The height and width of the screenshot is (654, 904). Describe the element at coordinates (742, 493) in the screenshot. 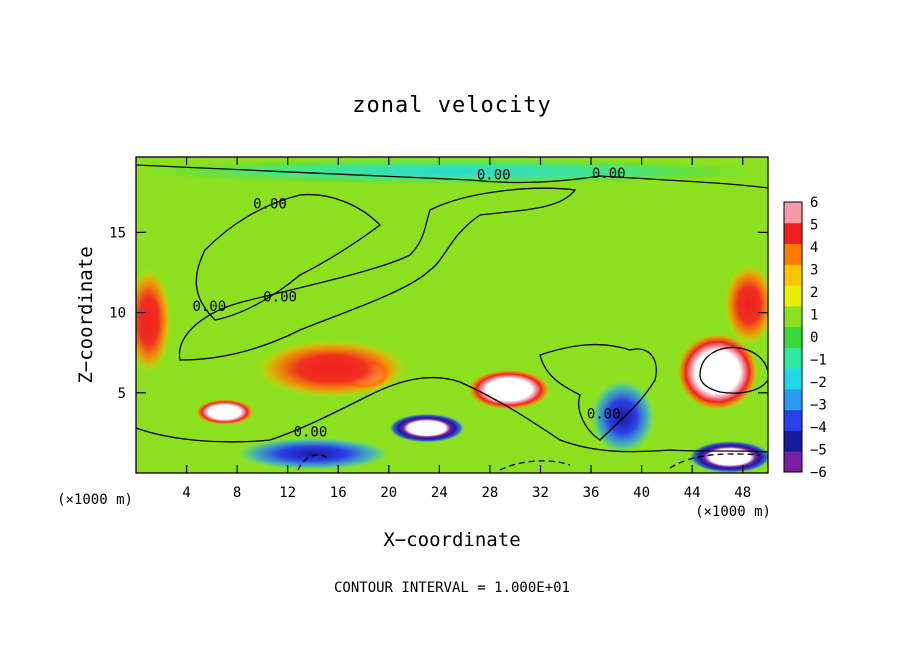

I see `x-tick-label: 48` at that location.